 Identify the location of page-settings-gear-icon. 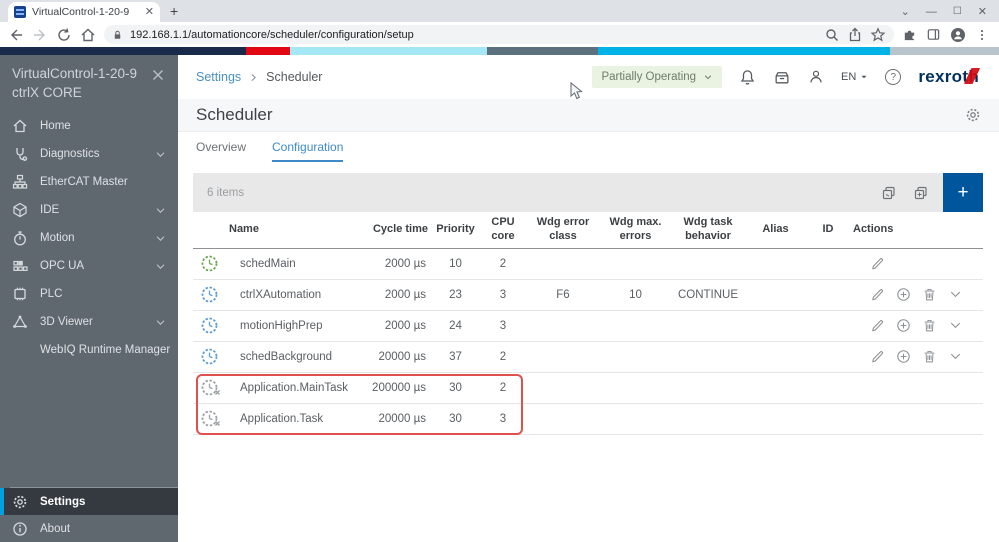
(973, 115).